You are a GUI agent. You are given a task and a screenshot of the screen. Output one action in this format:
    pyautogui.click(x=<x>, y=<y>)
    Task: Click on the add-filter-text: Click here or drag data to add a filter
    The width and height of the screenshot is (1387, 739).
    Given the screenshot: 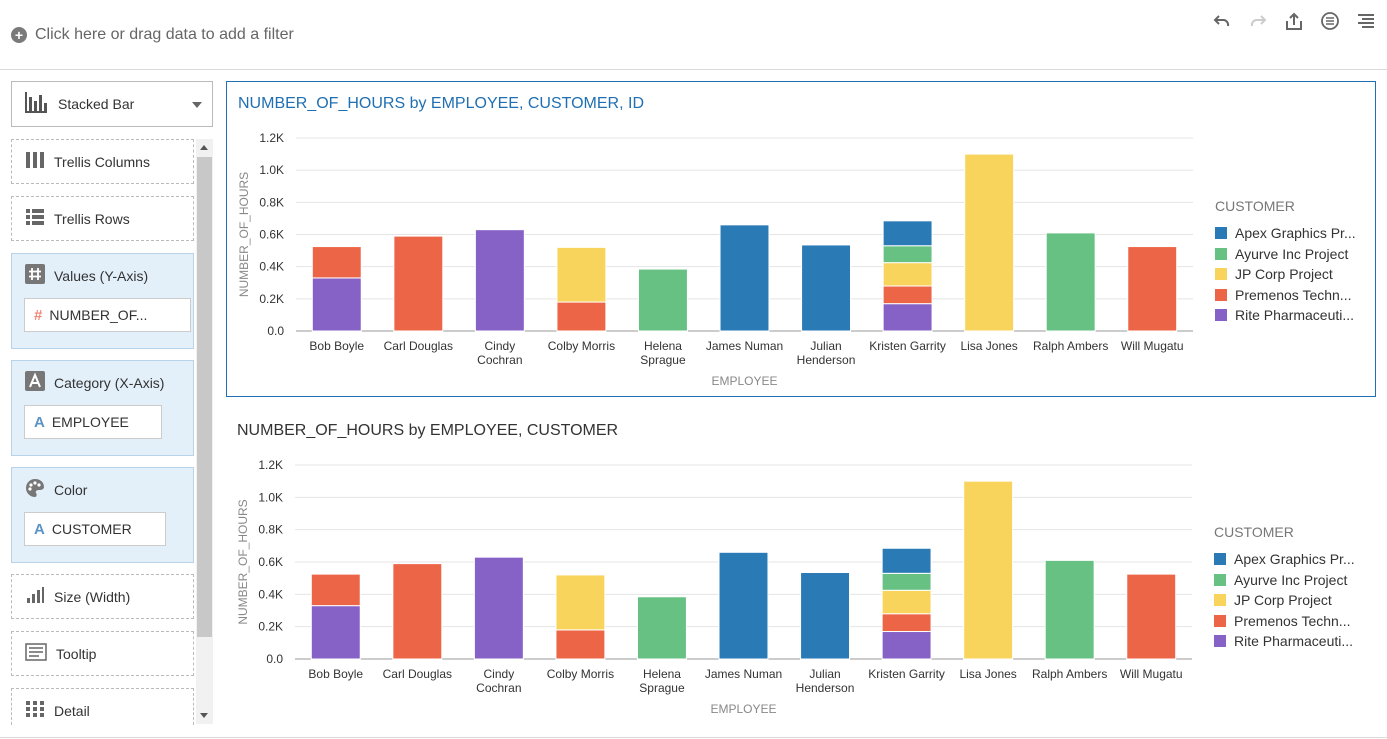 What is the action you would take?
    pyautogui.click(x=164, y=34)
    